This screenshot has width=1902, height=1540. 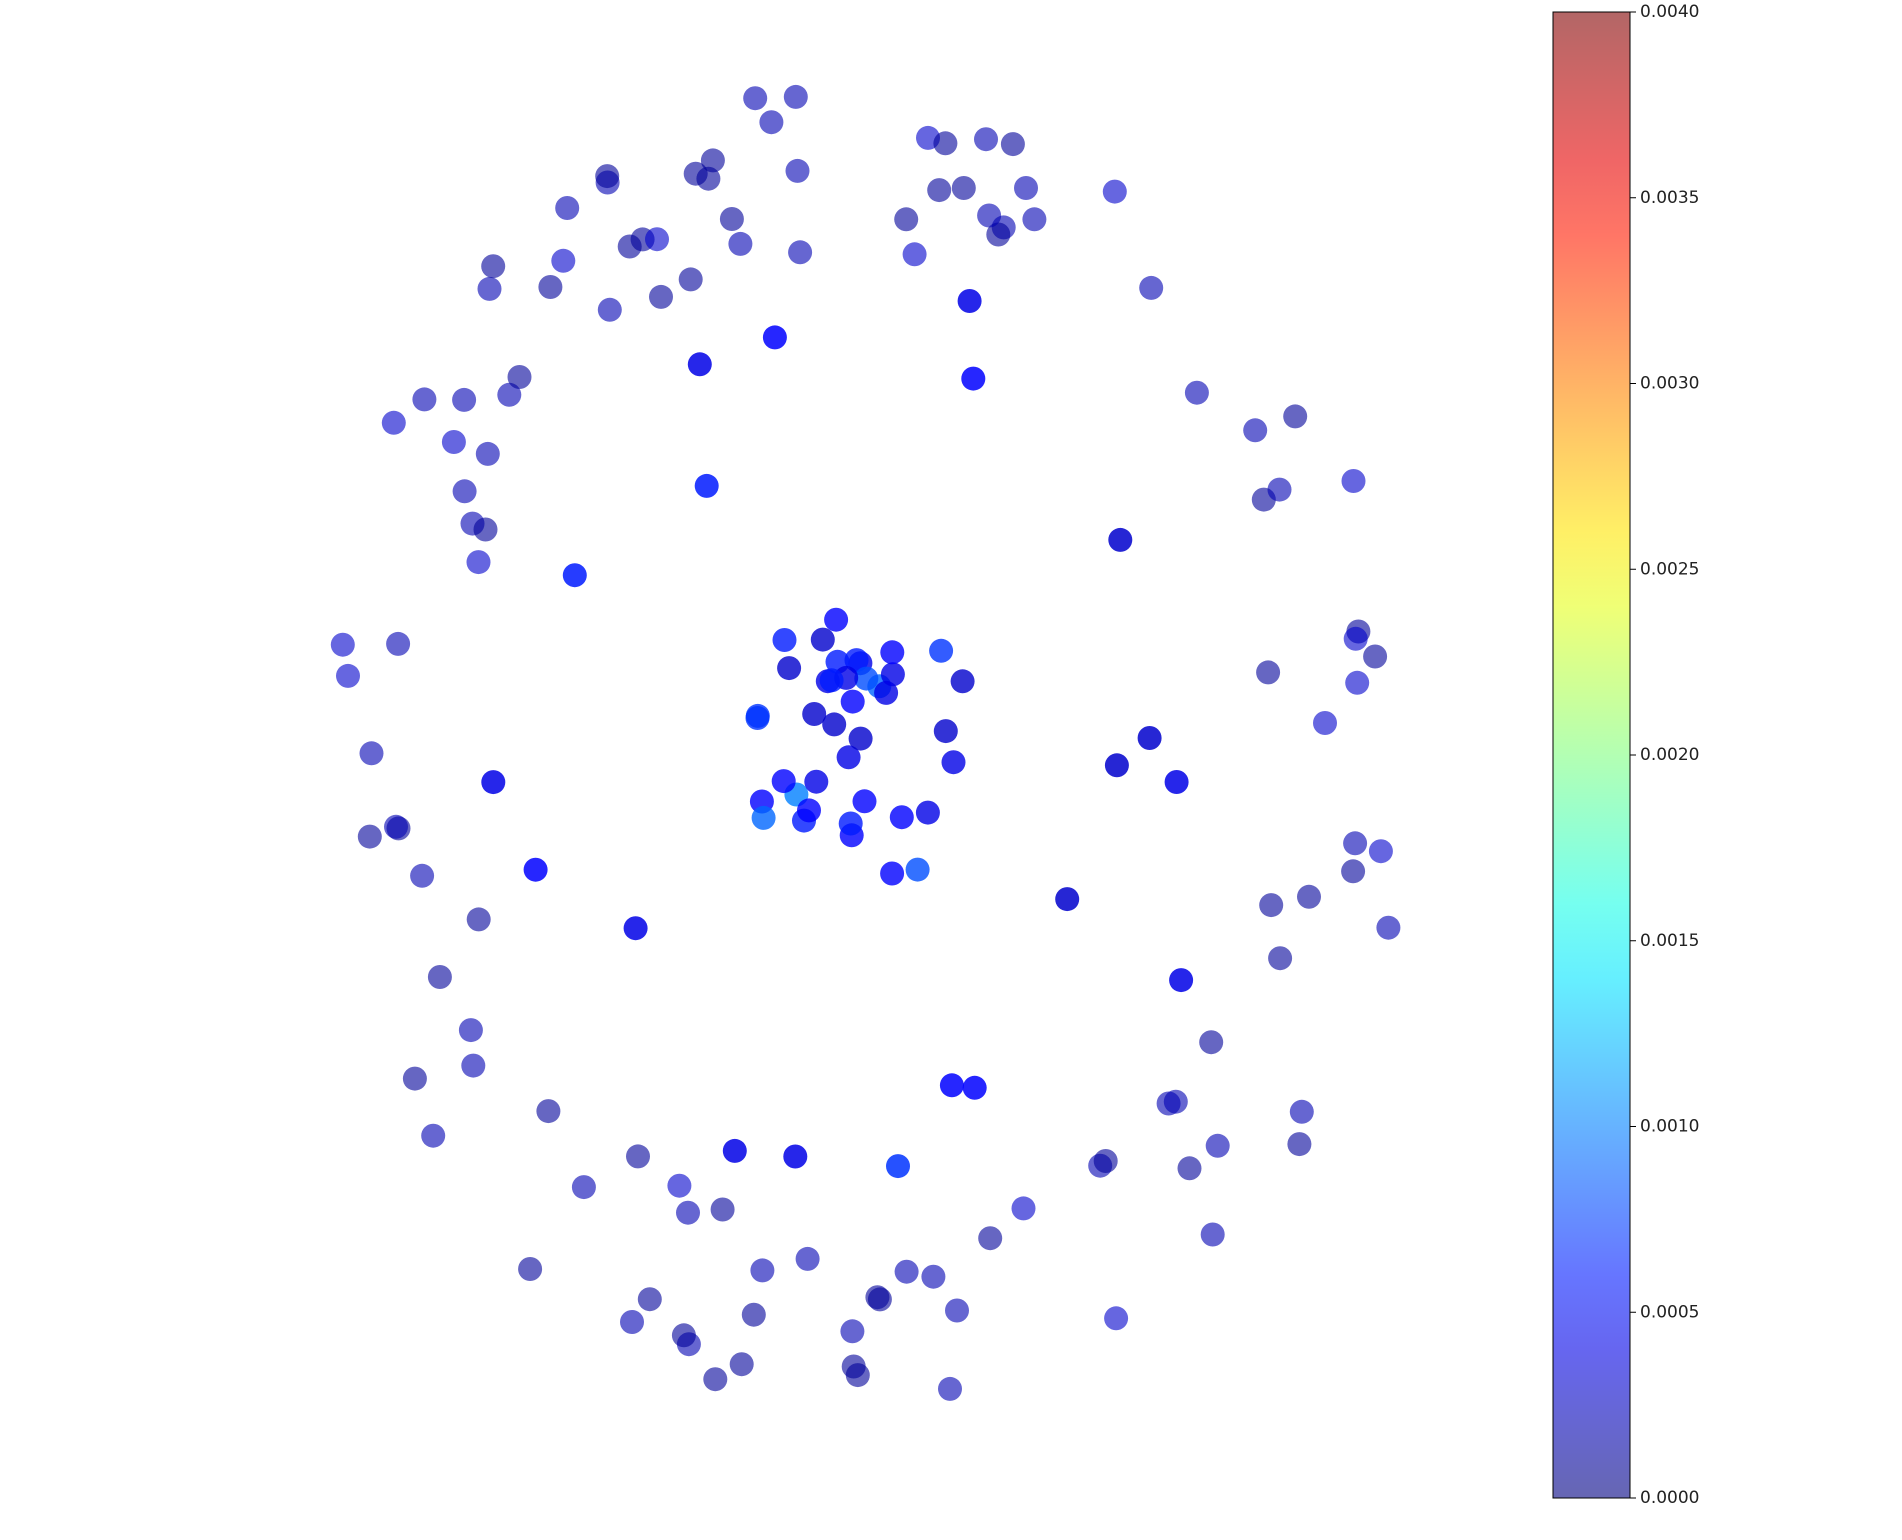 What do you see at coordinates (1669, 12) in the screenshot?
I see `colorbar-tick-label: 0.0040` at bounding box center [1669, 12].